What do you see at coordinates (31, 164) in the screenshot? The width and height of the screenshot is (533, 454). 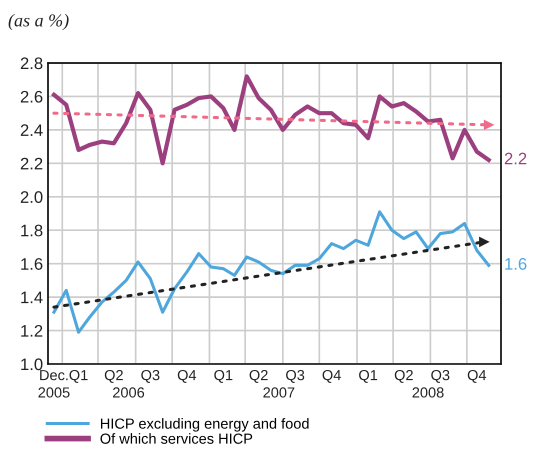 I see `y-tick-label: 2.2` at bounding box center [31, 164].